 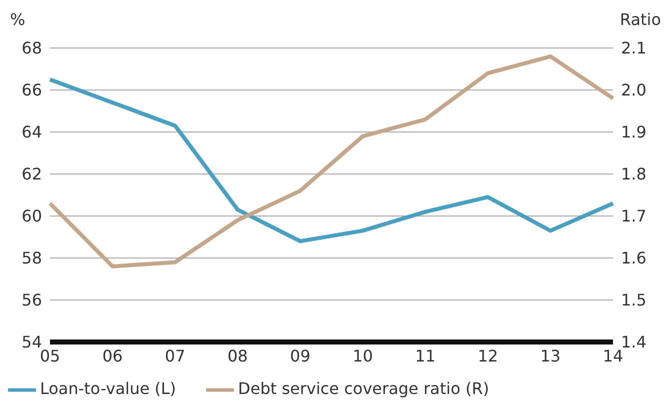 What do you see at coordinates (425, 356) in the screenshot?
I see `x-tick-label: 11` at bounding box center [425, 356].